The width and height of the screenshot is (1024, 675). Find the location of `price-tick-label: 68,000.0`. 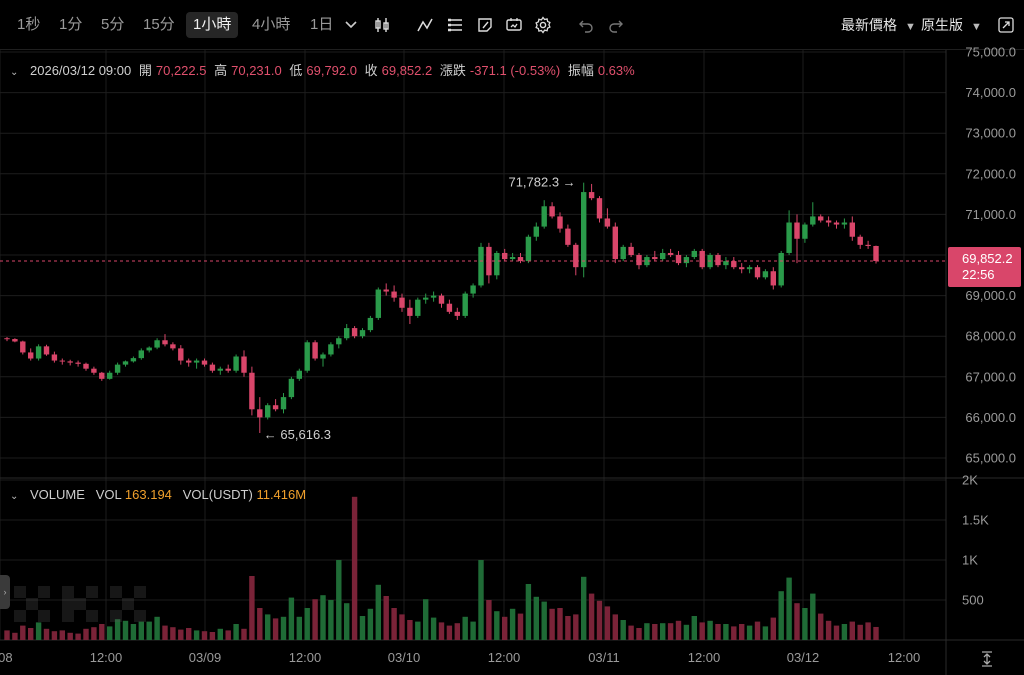

price-tick-label: 68,000.0 is located at coordinates (990, 336).